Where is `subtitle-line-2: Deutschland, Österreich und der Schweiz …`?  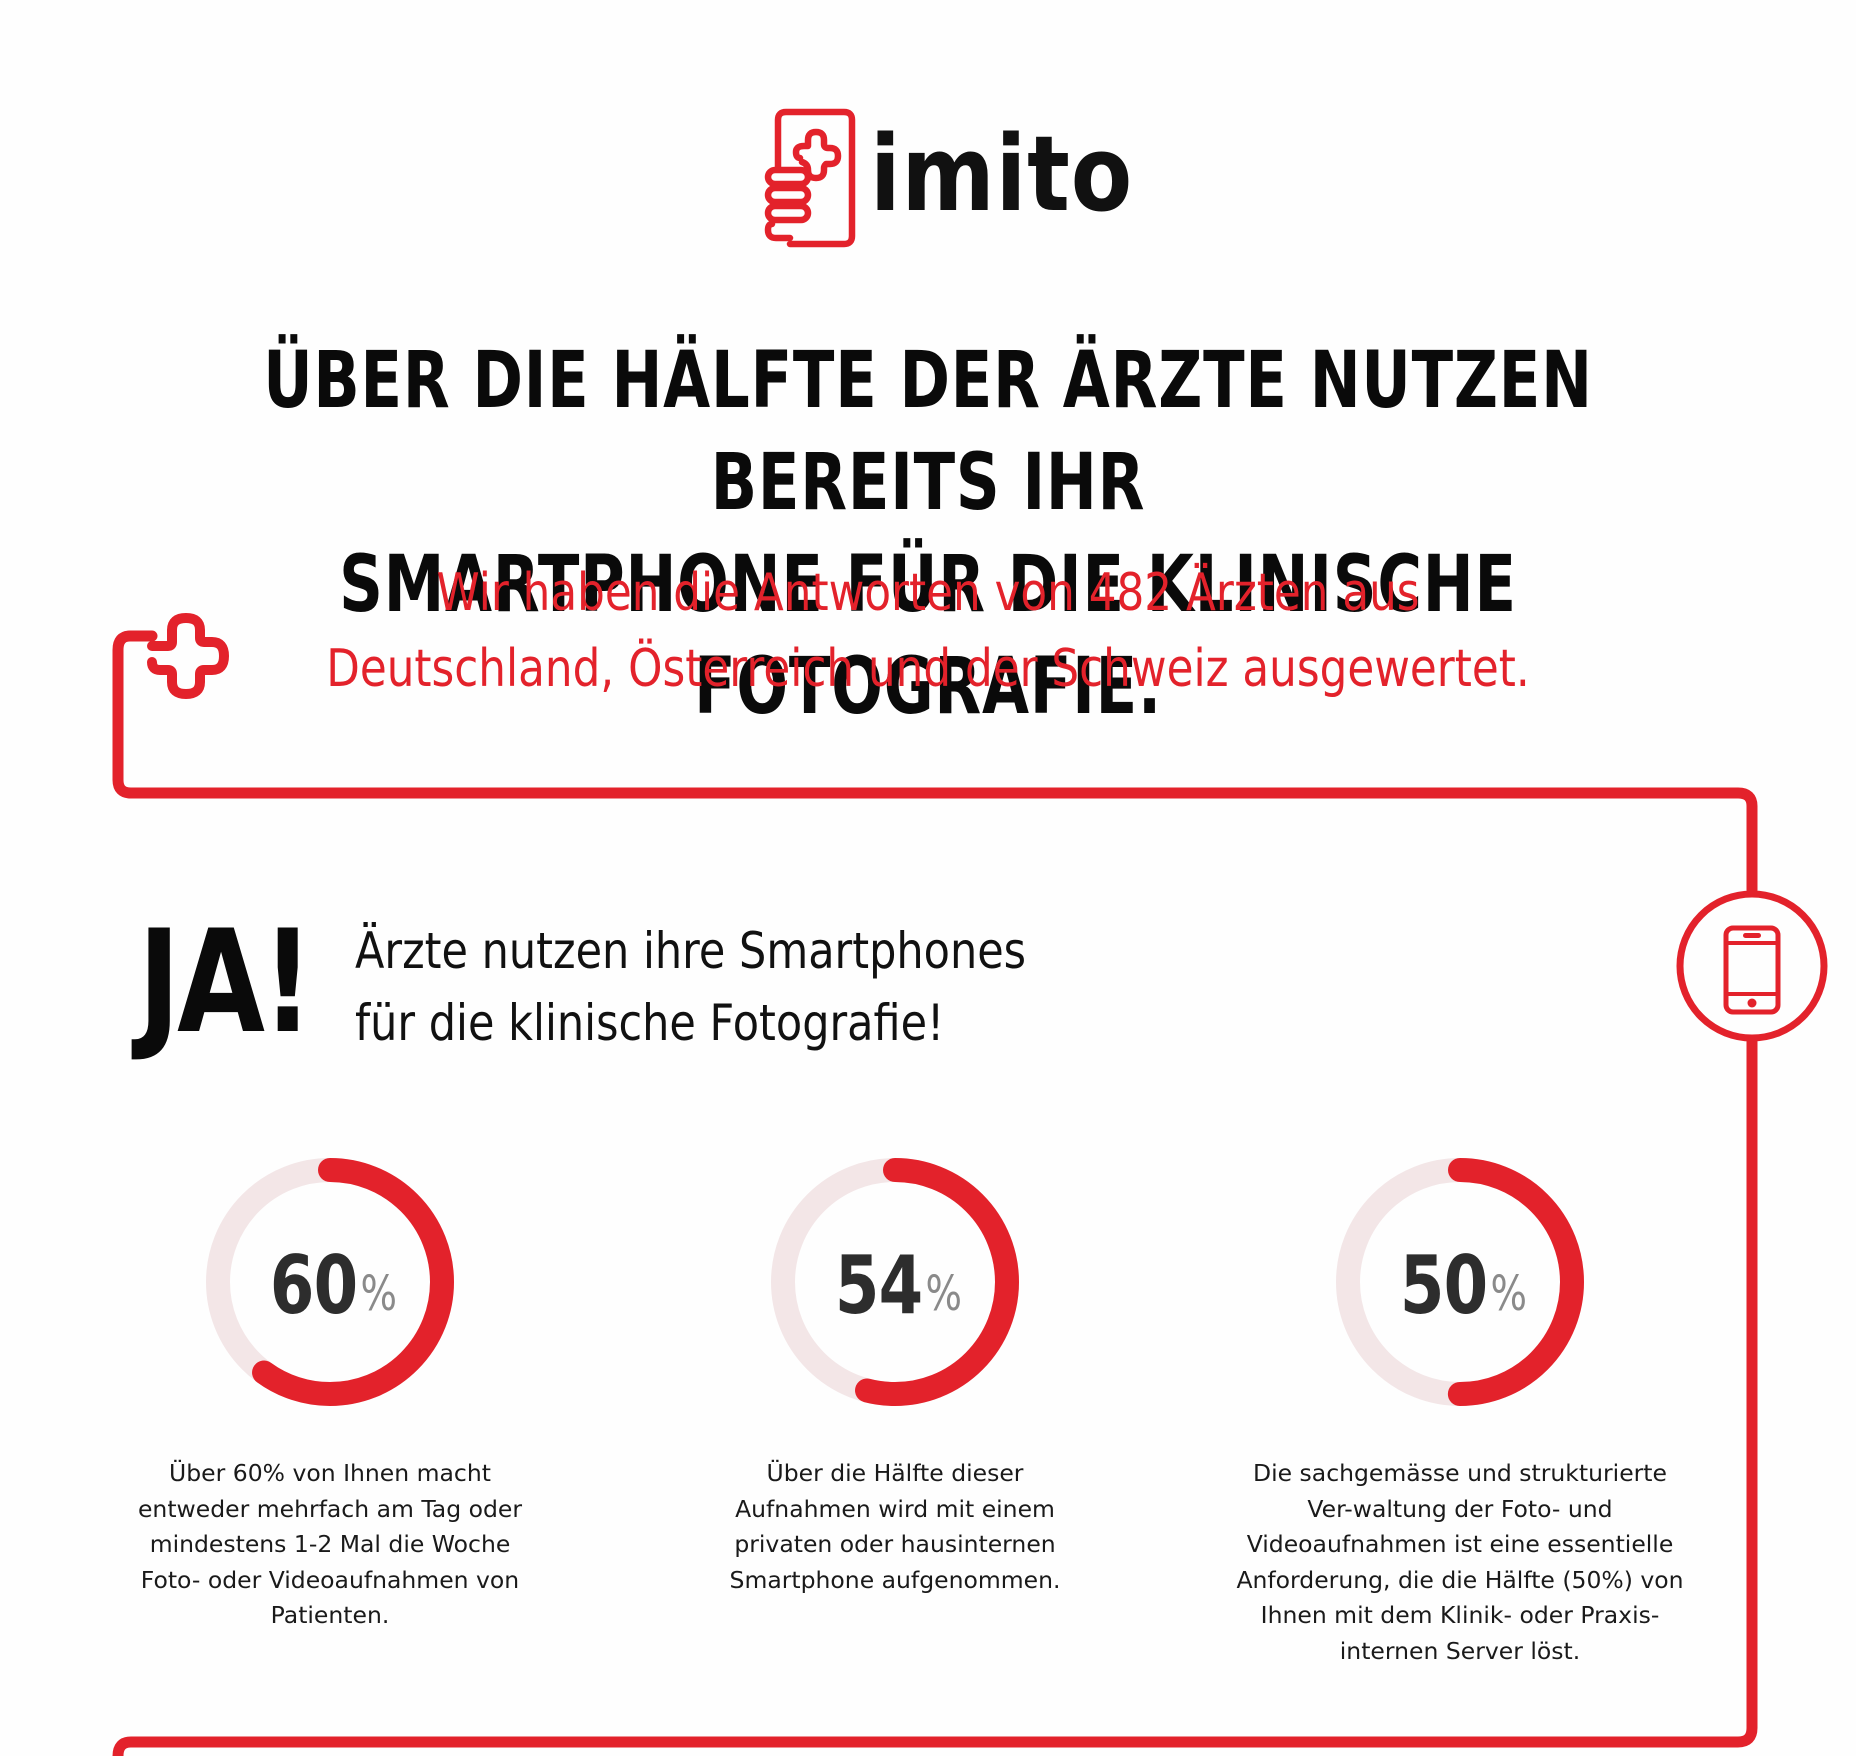 subtitle-line-2: Deutschland, Österreich und der Schweiz … is located at coordinates (928, 669).